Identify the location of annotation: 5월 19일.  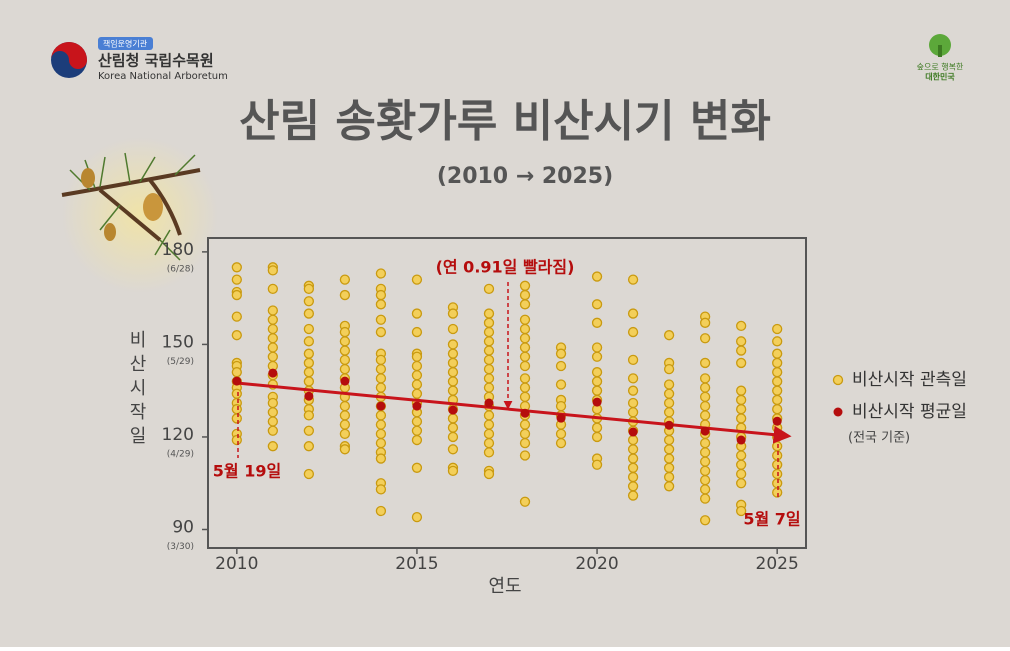
(247, 471).